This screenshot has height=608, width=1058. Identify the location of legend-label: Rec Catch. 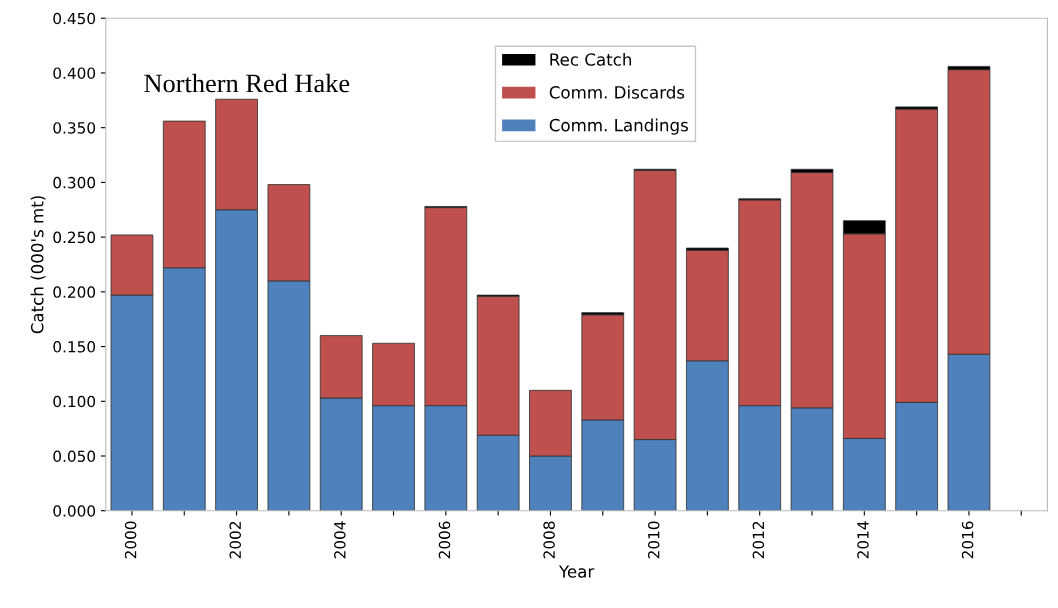
(591, 59).